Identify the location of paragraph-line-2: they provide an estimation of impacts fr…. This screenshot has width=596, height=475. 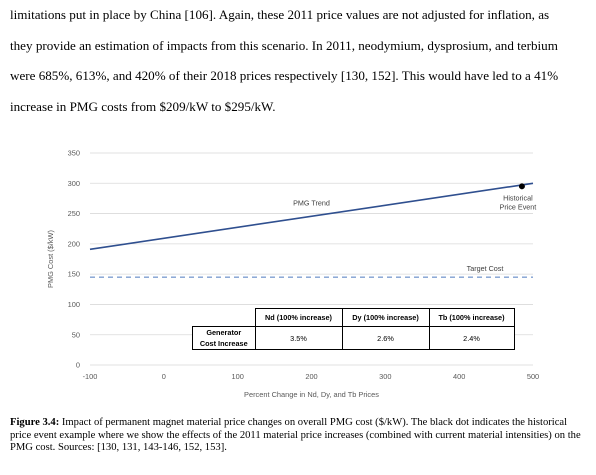
(284, 45).